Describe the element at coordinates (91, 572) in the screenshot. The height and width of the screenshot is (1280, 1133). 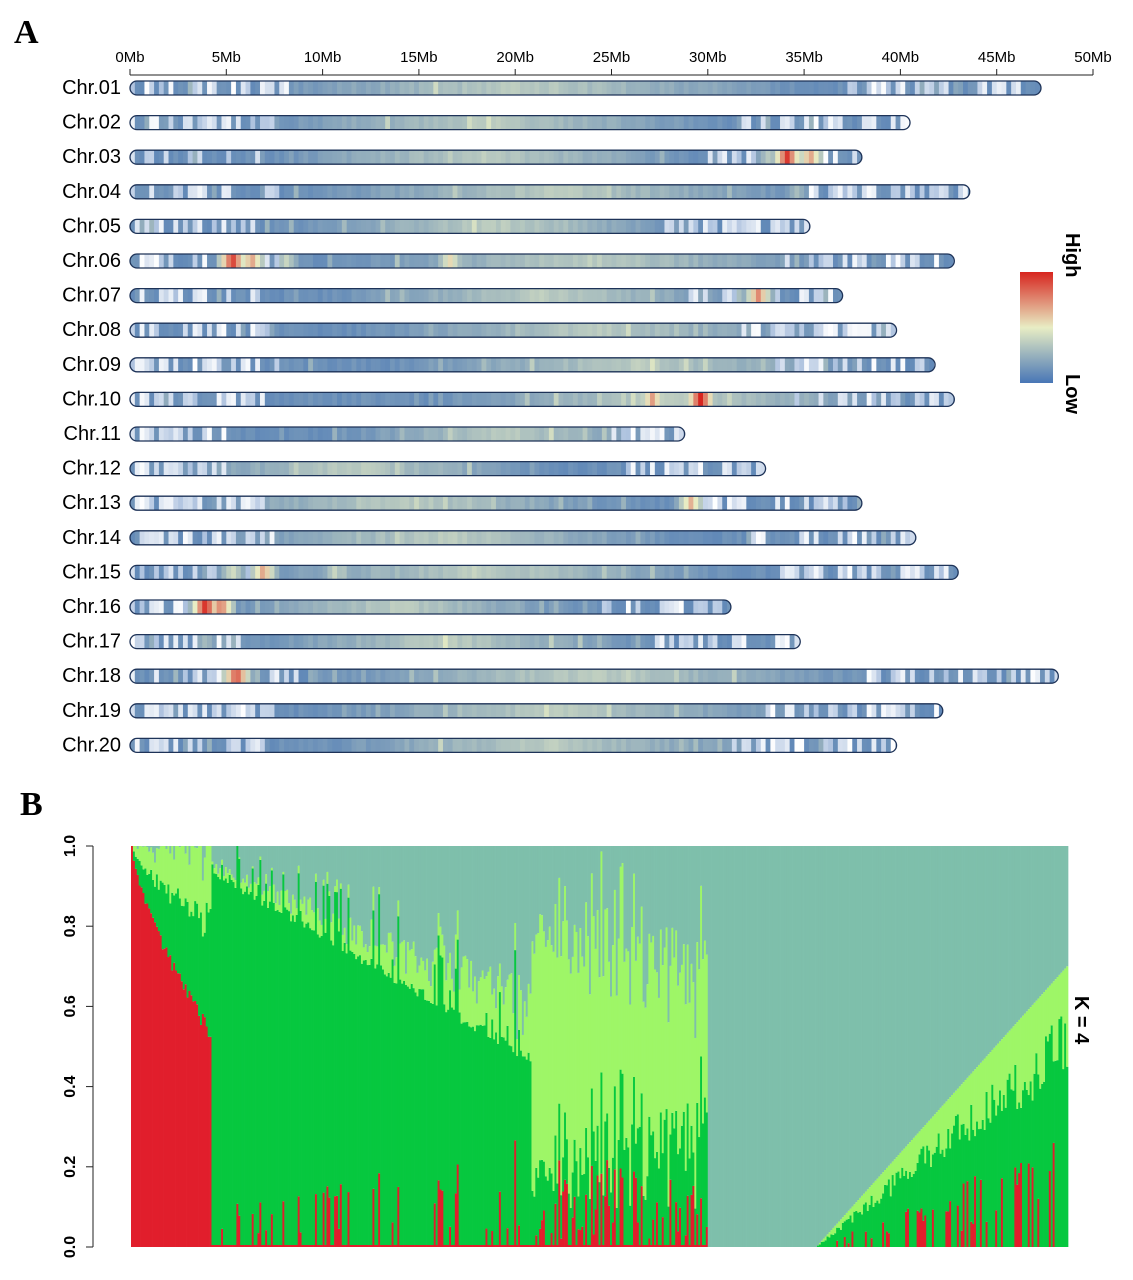
I see `chromosome-label: Chr.15` at that location.